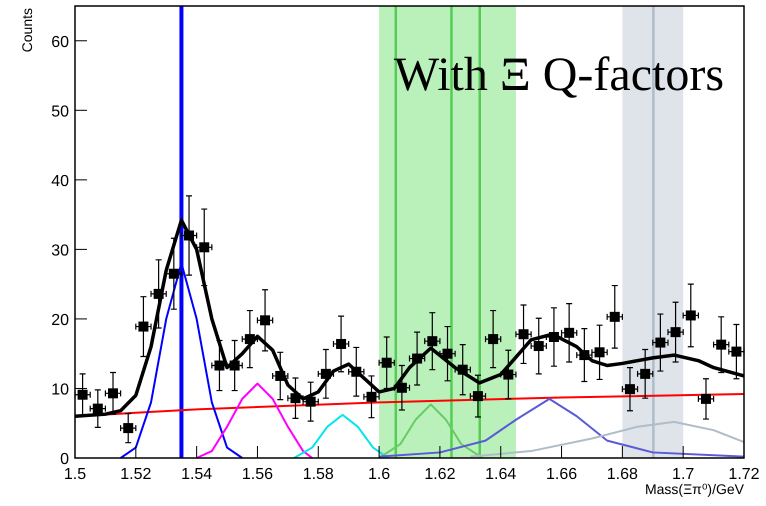 This screenshot has height=506, width=766. What do you see at coordinates (744, 474) in the screenshot?
I see `x-tick-label: 1.72` at bounding box center [744, 474].